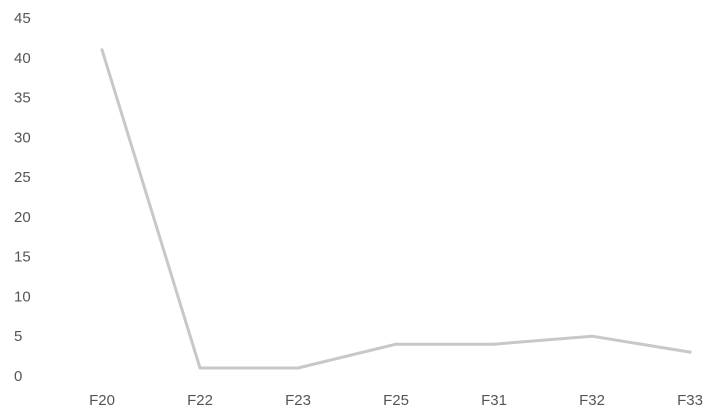 Image resolution: width=711 pixels, height=414 pixels. I want to click on x-axis-labels: F20 F22 F23 F25 F31 F32 F33, so click(396, 400).